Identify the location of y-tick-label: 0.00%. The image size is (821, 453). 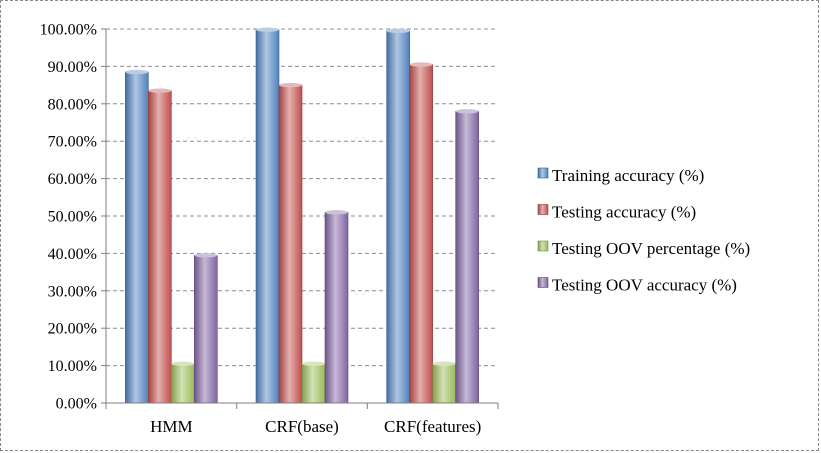
(76, 404).